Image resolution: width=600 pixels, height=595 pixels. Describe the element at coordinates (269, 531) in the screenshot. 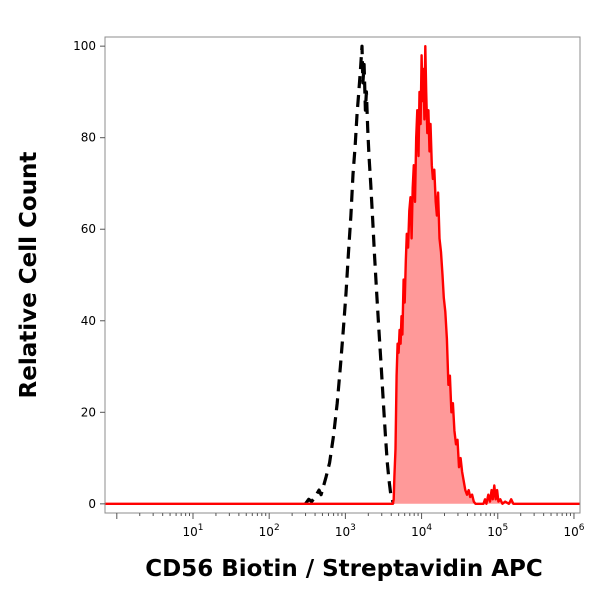

I see `x-tick-label: 10²` at that location.